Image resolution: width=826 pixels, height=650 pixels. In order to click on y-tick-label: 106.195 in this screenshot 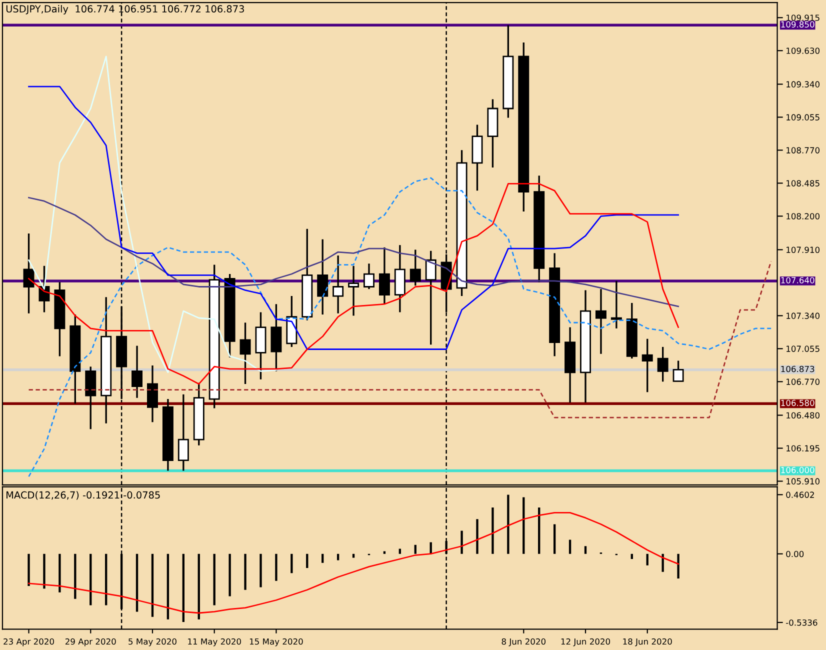, I will do `click(803, 448)`.